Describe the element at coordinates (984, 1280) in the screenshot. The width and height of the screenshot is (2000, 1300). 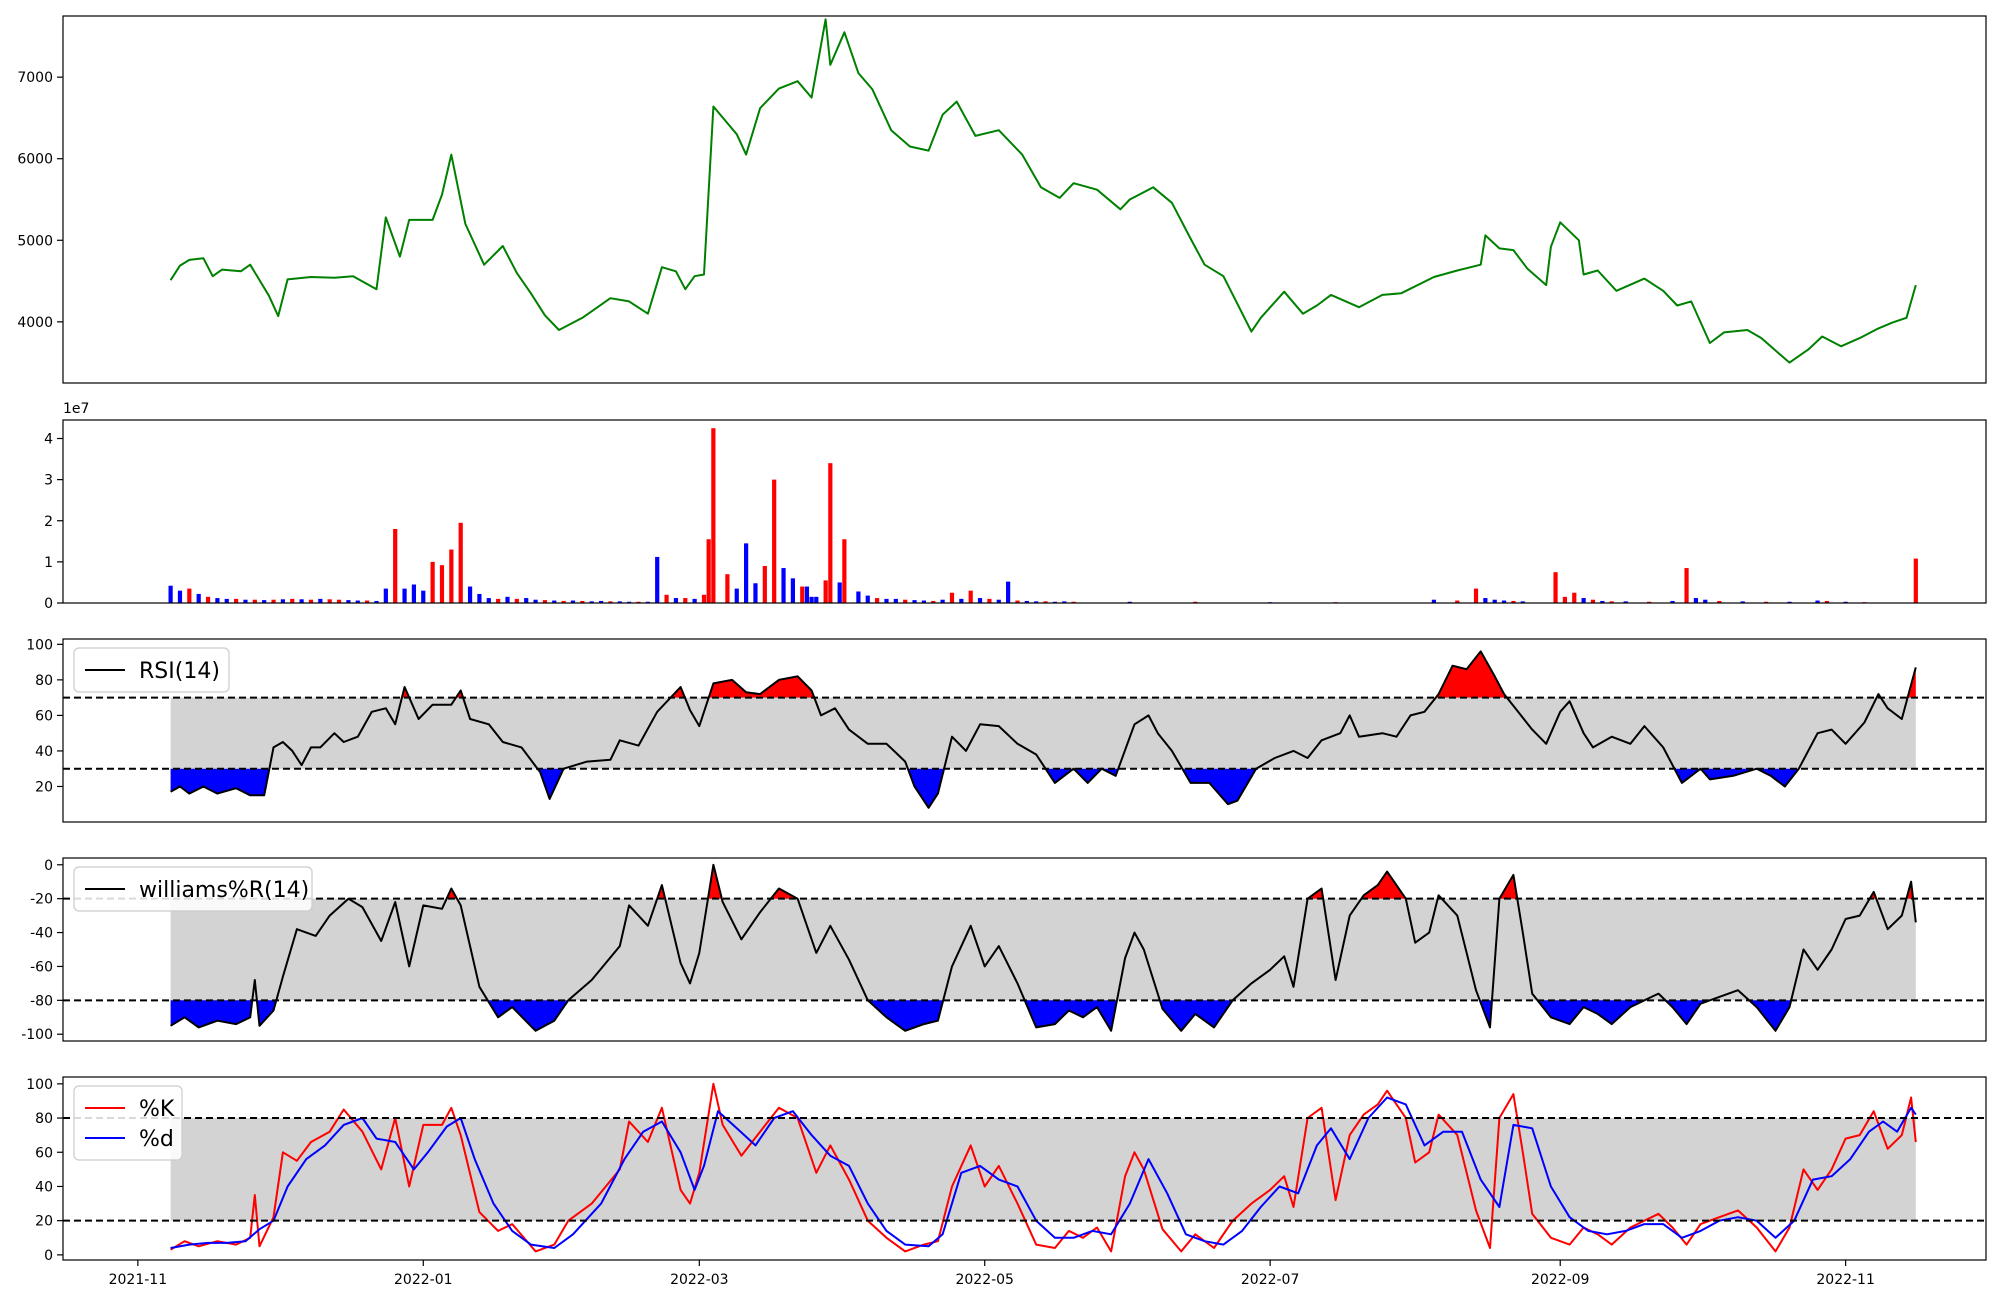
I see `x-tick-label: 2022-05` at that location.